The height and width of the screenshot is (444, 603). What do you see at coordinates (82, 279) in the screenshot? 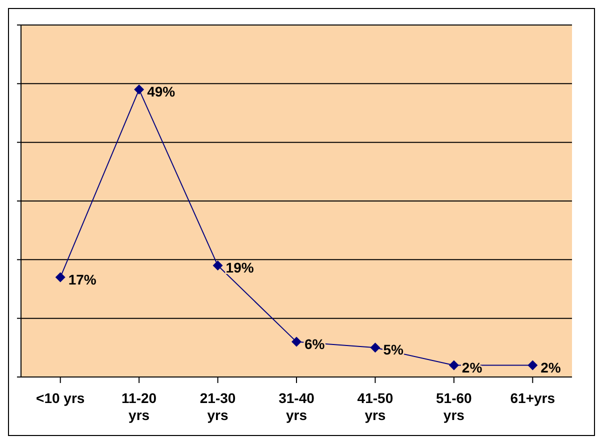
I see `data-label: 17%` at bounding box center [82, 279].